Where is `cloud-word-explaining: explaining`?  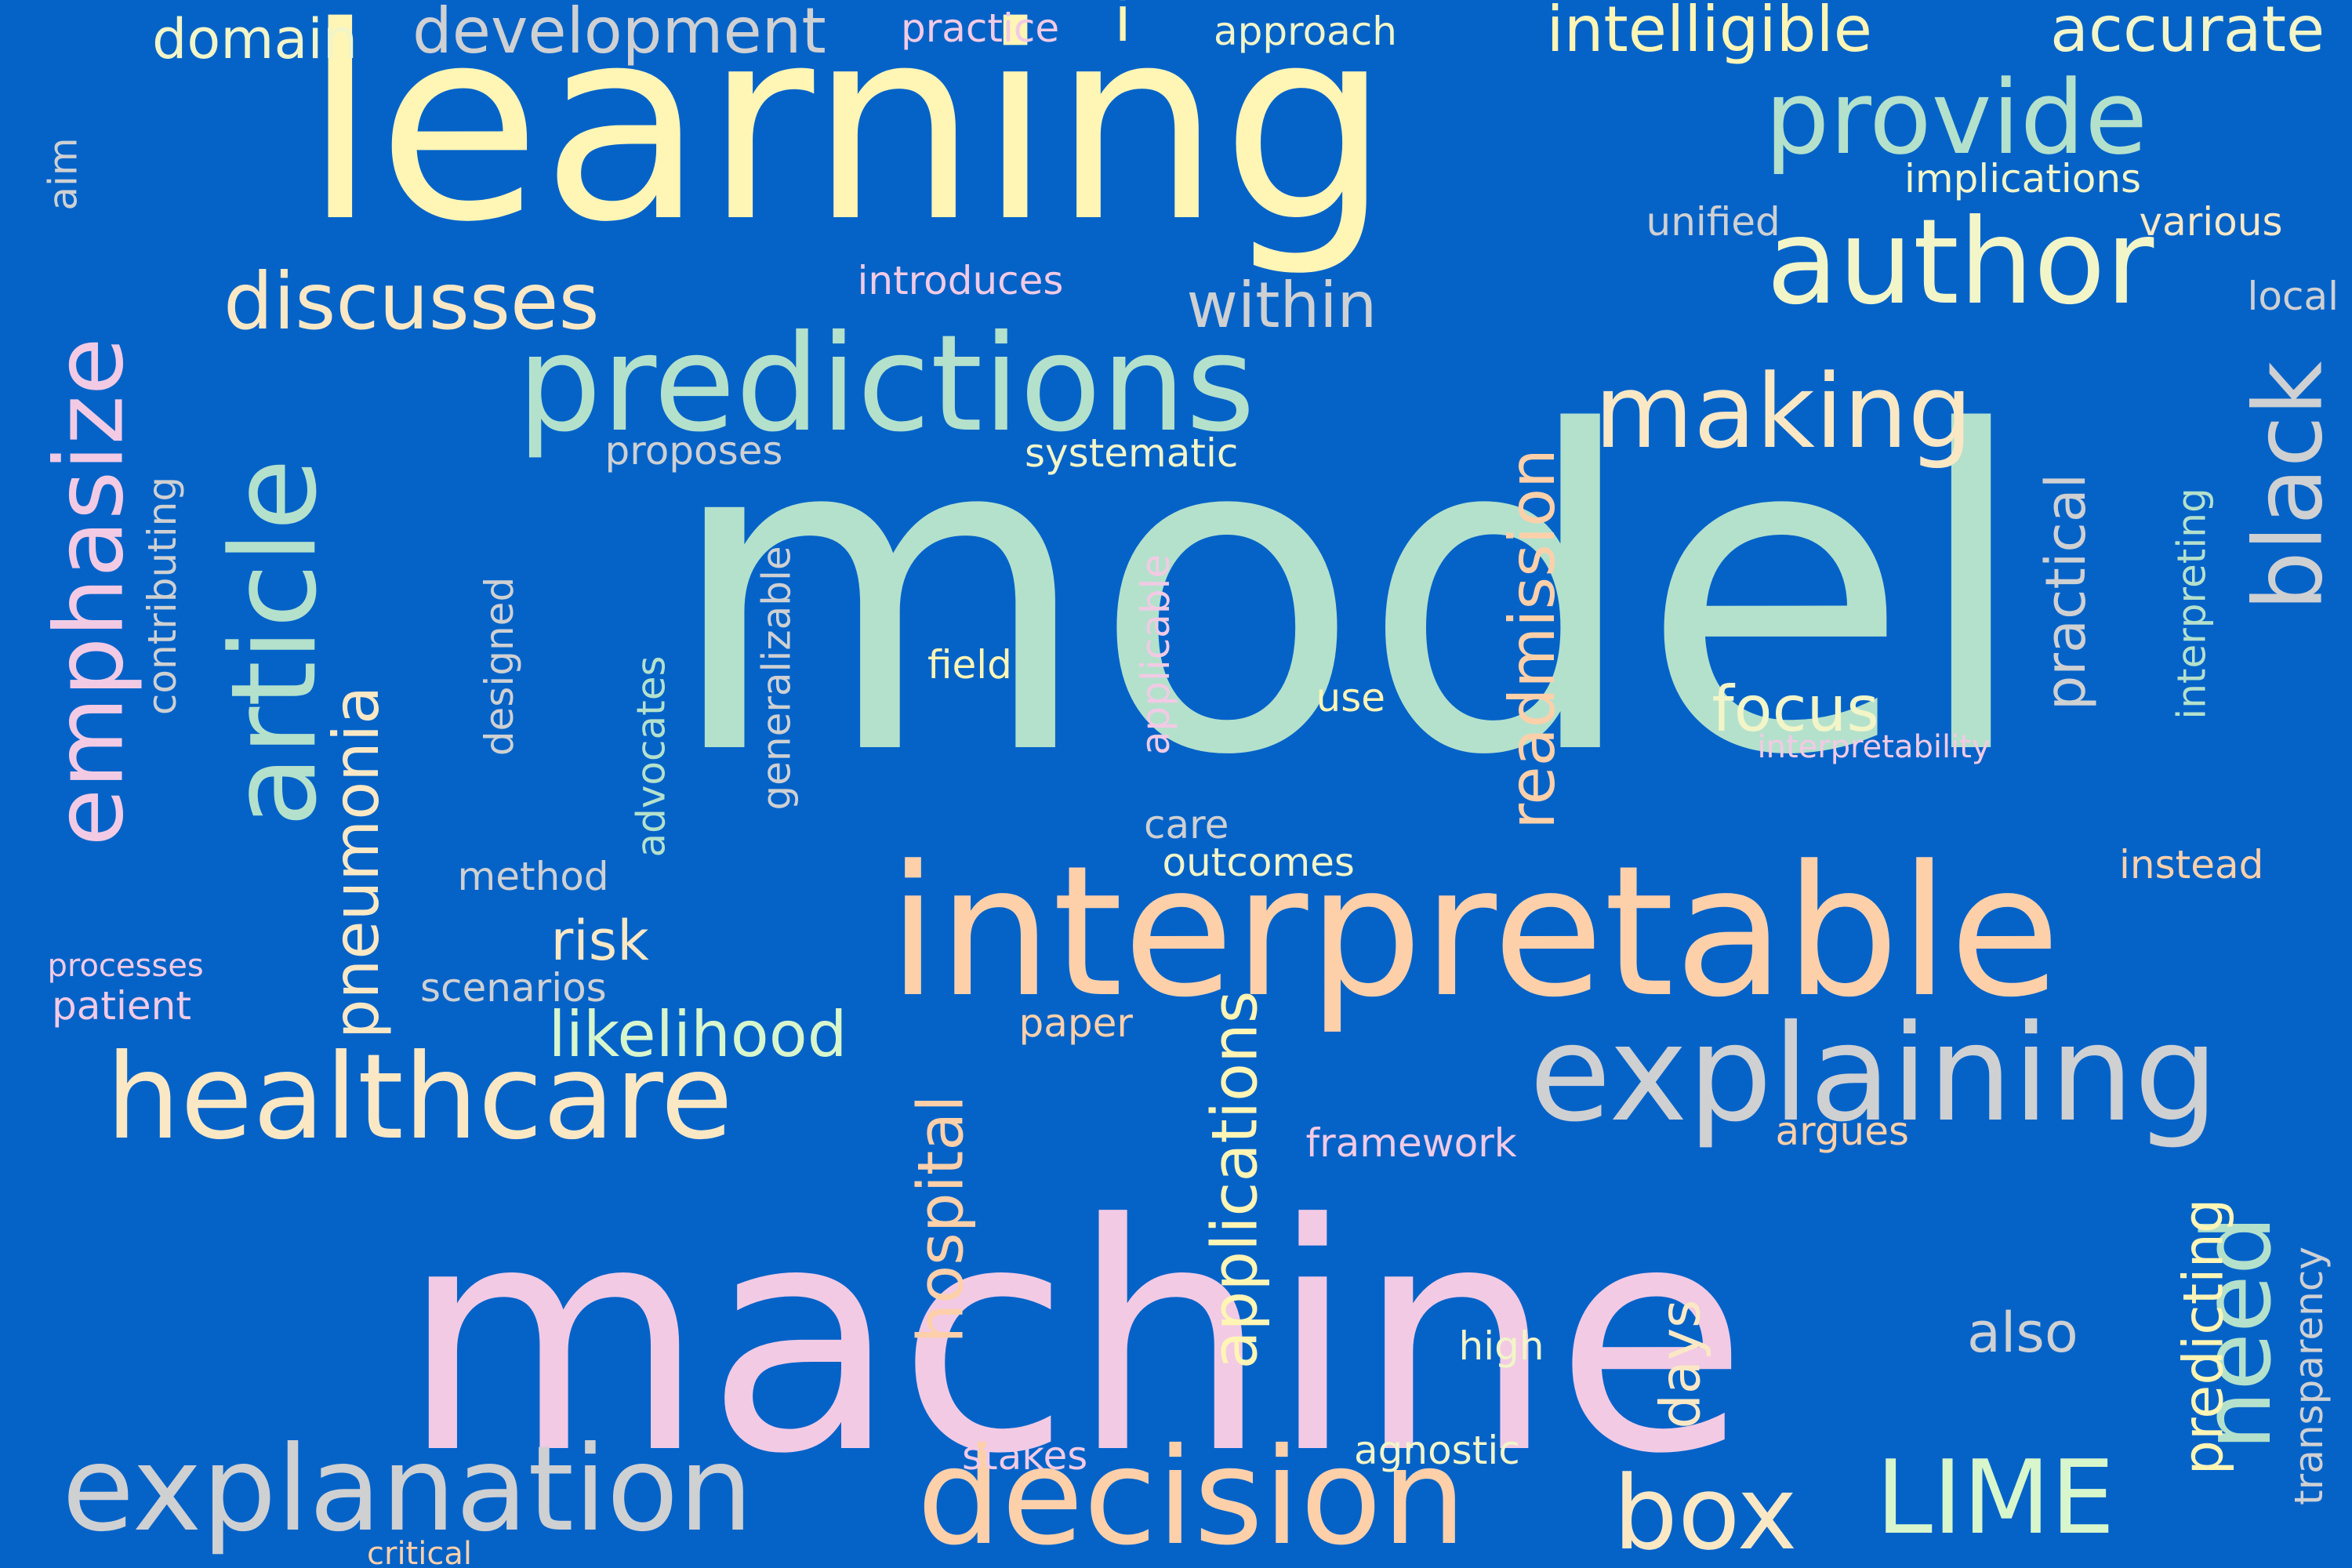 cloud-word-explaining: explaining is located at coordinates (1874, 1074).